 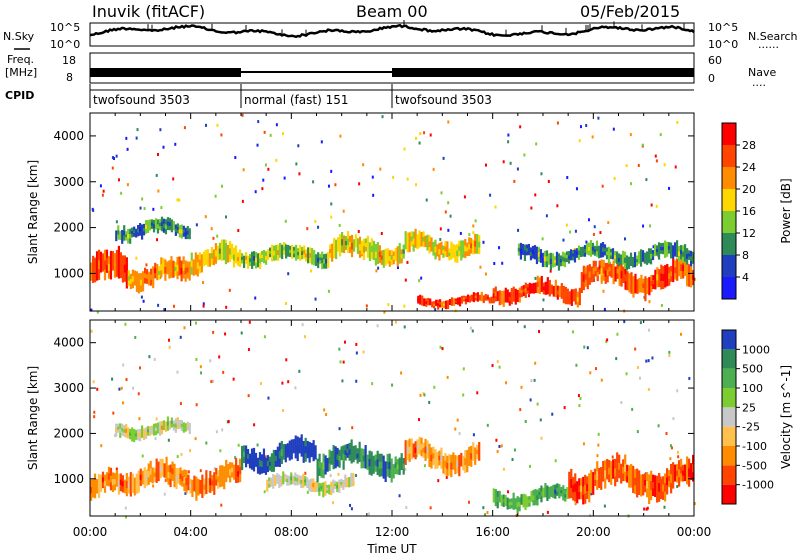 I want to click on colorbar-tick-label: 8, so click(x=745, y=255).